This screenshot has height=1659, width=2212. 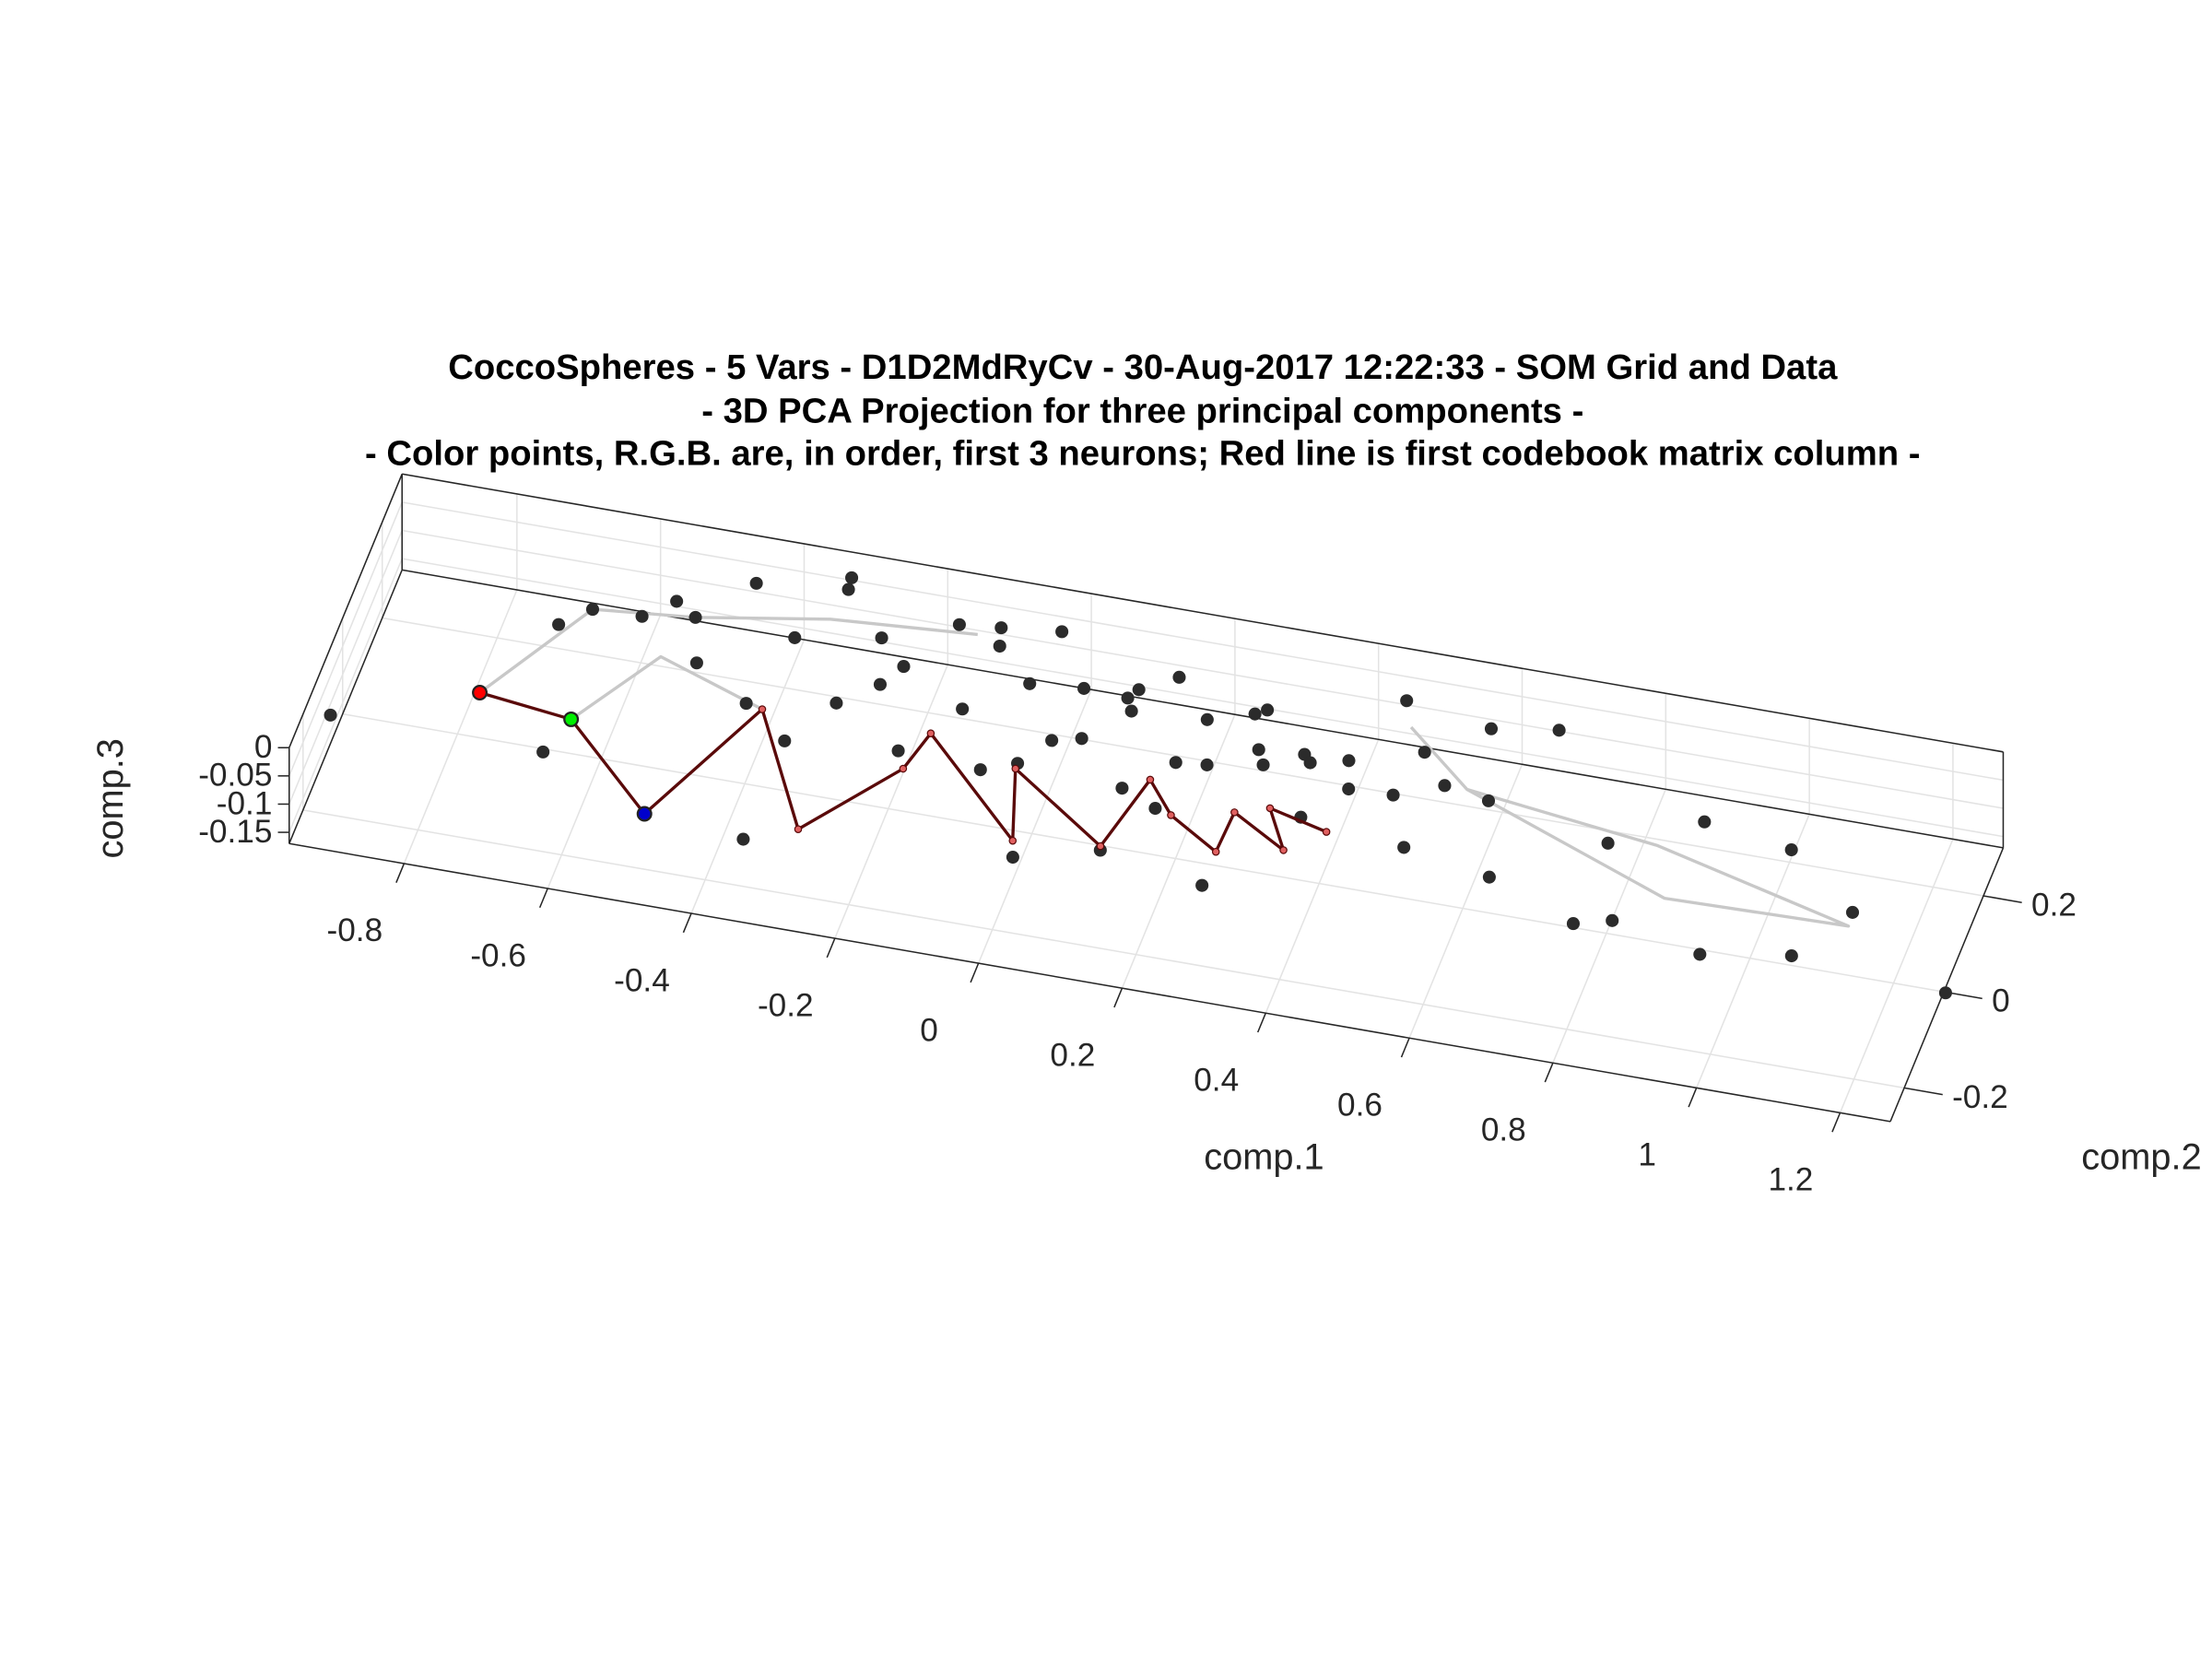 I want to click on y-tick-label: 0.2, so click(x=2054, y=906).